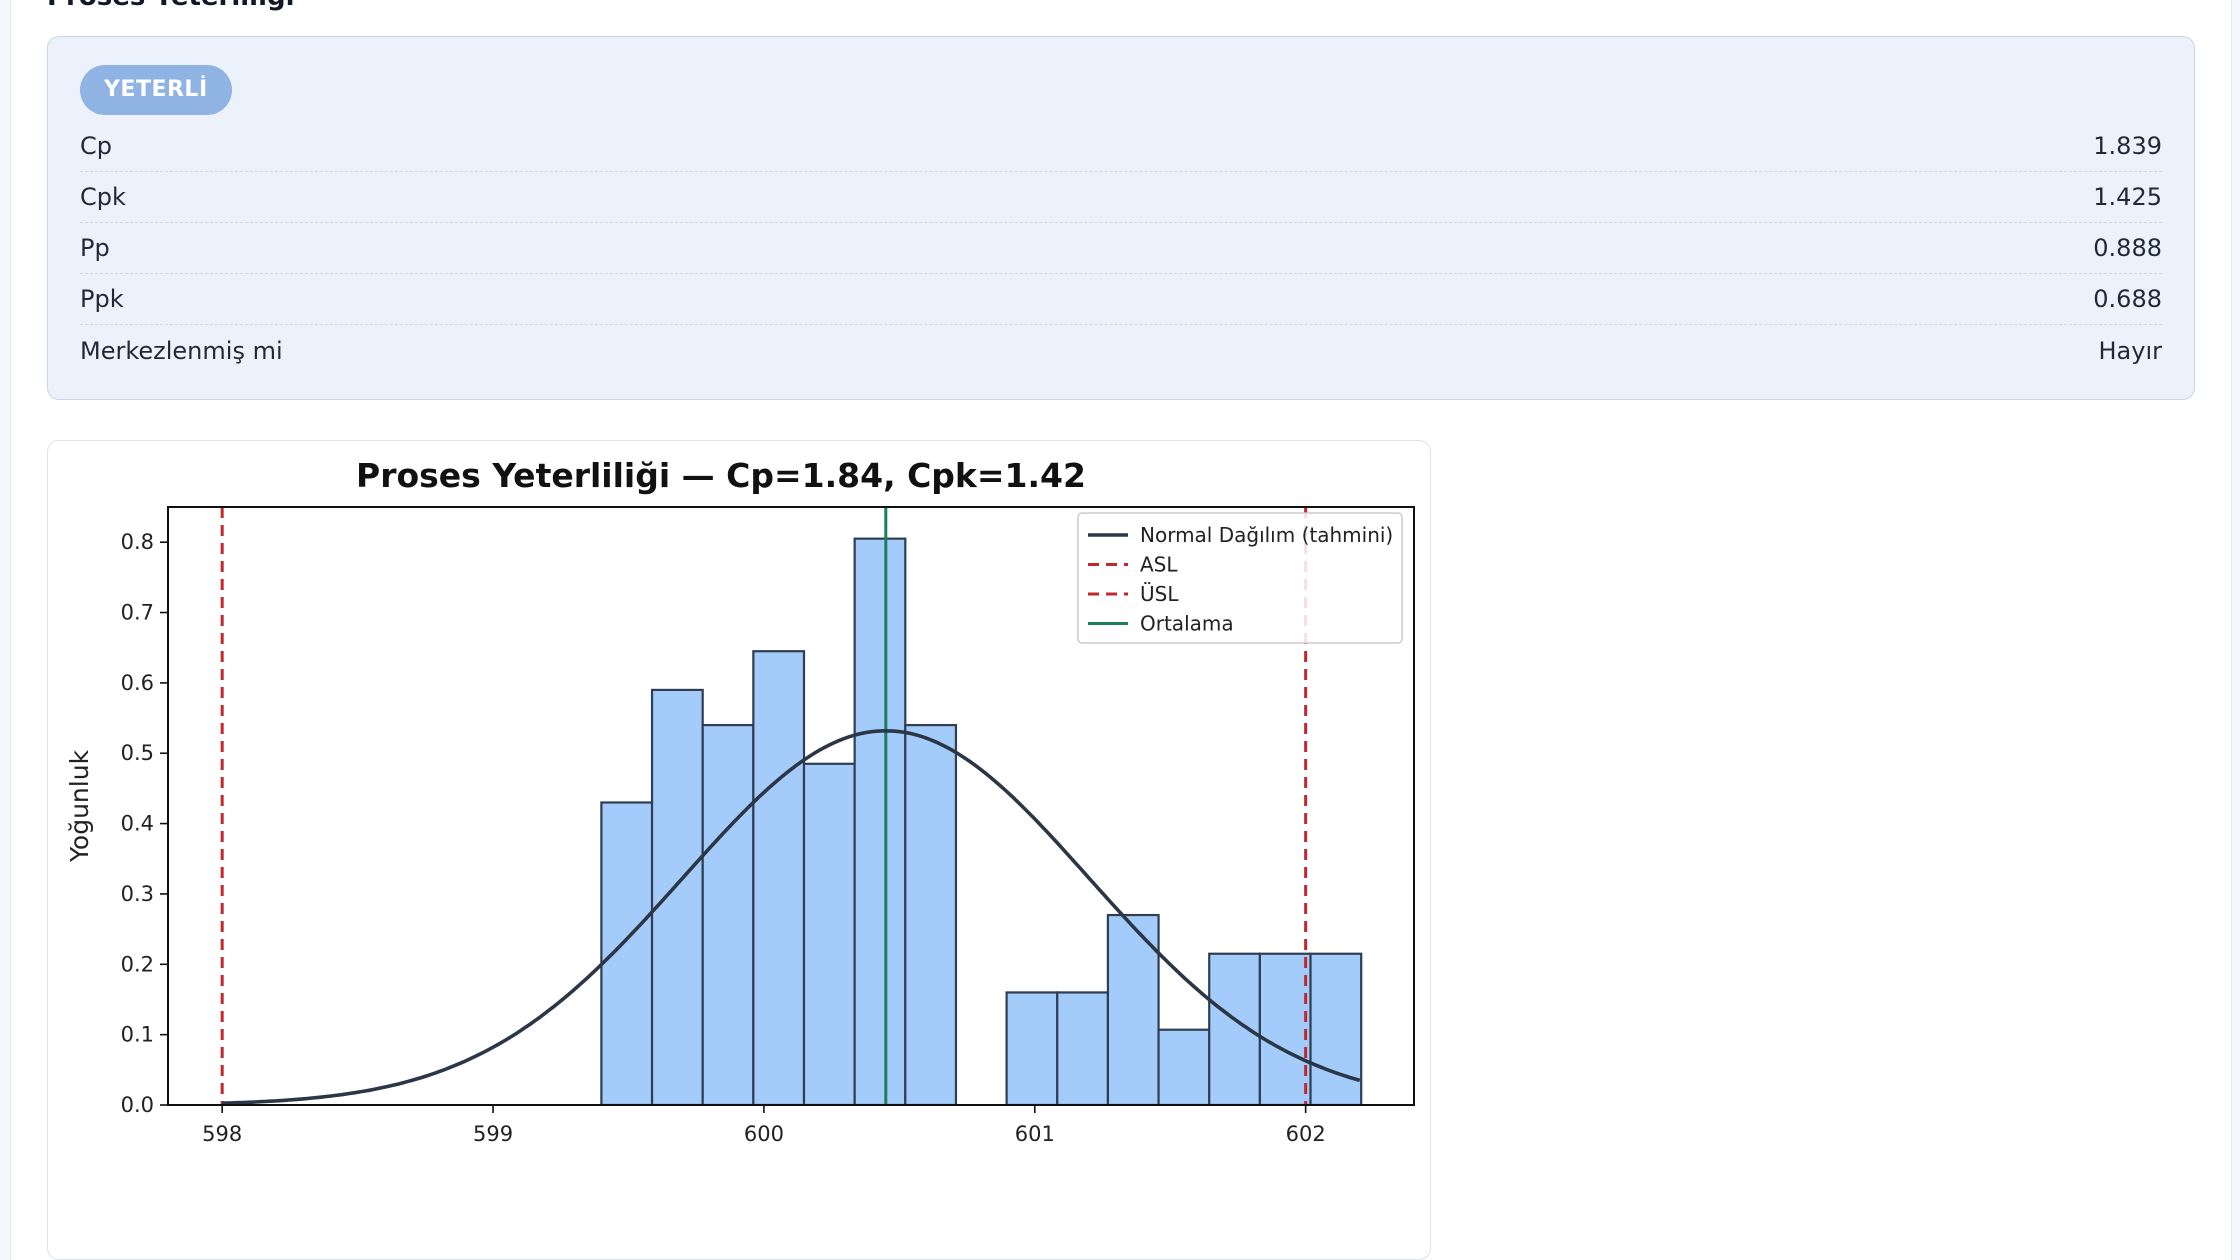  I want to click on y-tick-label: 0.0, so click(137, 1105).